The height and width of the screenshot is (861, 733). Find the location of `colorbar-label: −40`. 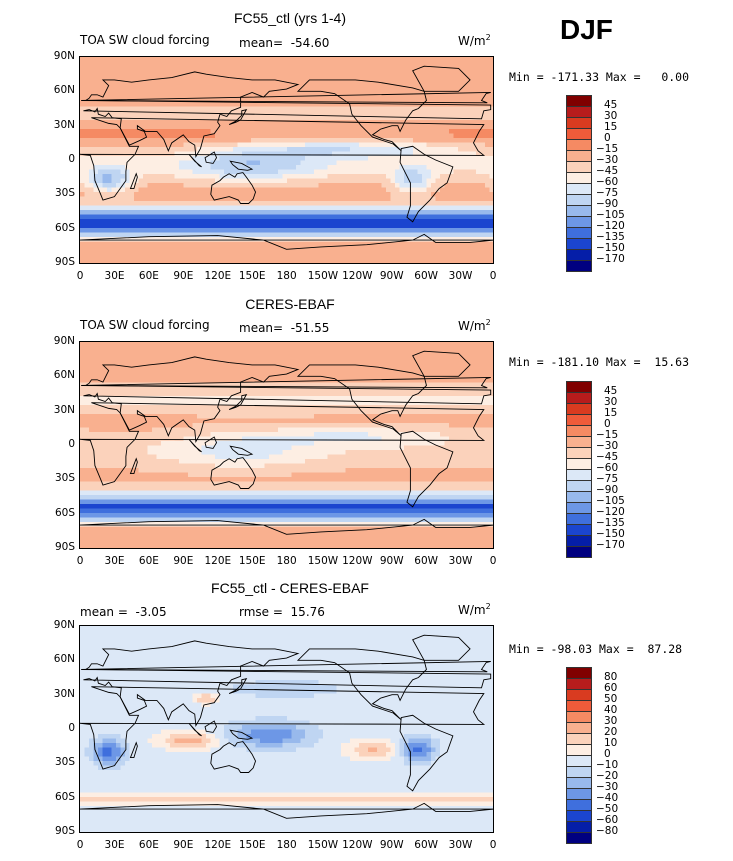

colorbar-label: −40 is located at coordinates (607, 798).